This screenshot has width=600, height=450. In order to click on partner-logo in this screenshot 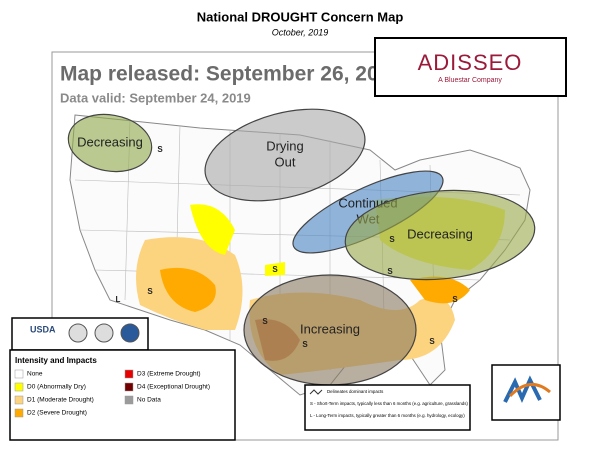, I will do `click(526, 392)`.